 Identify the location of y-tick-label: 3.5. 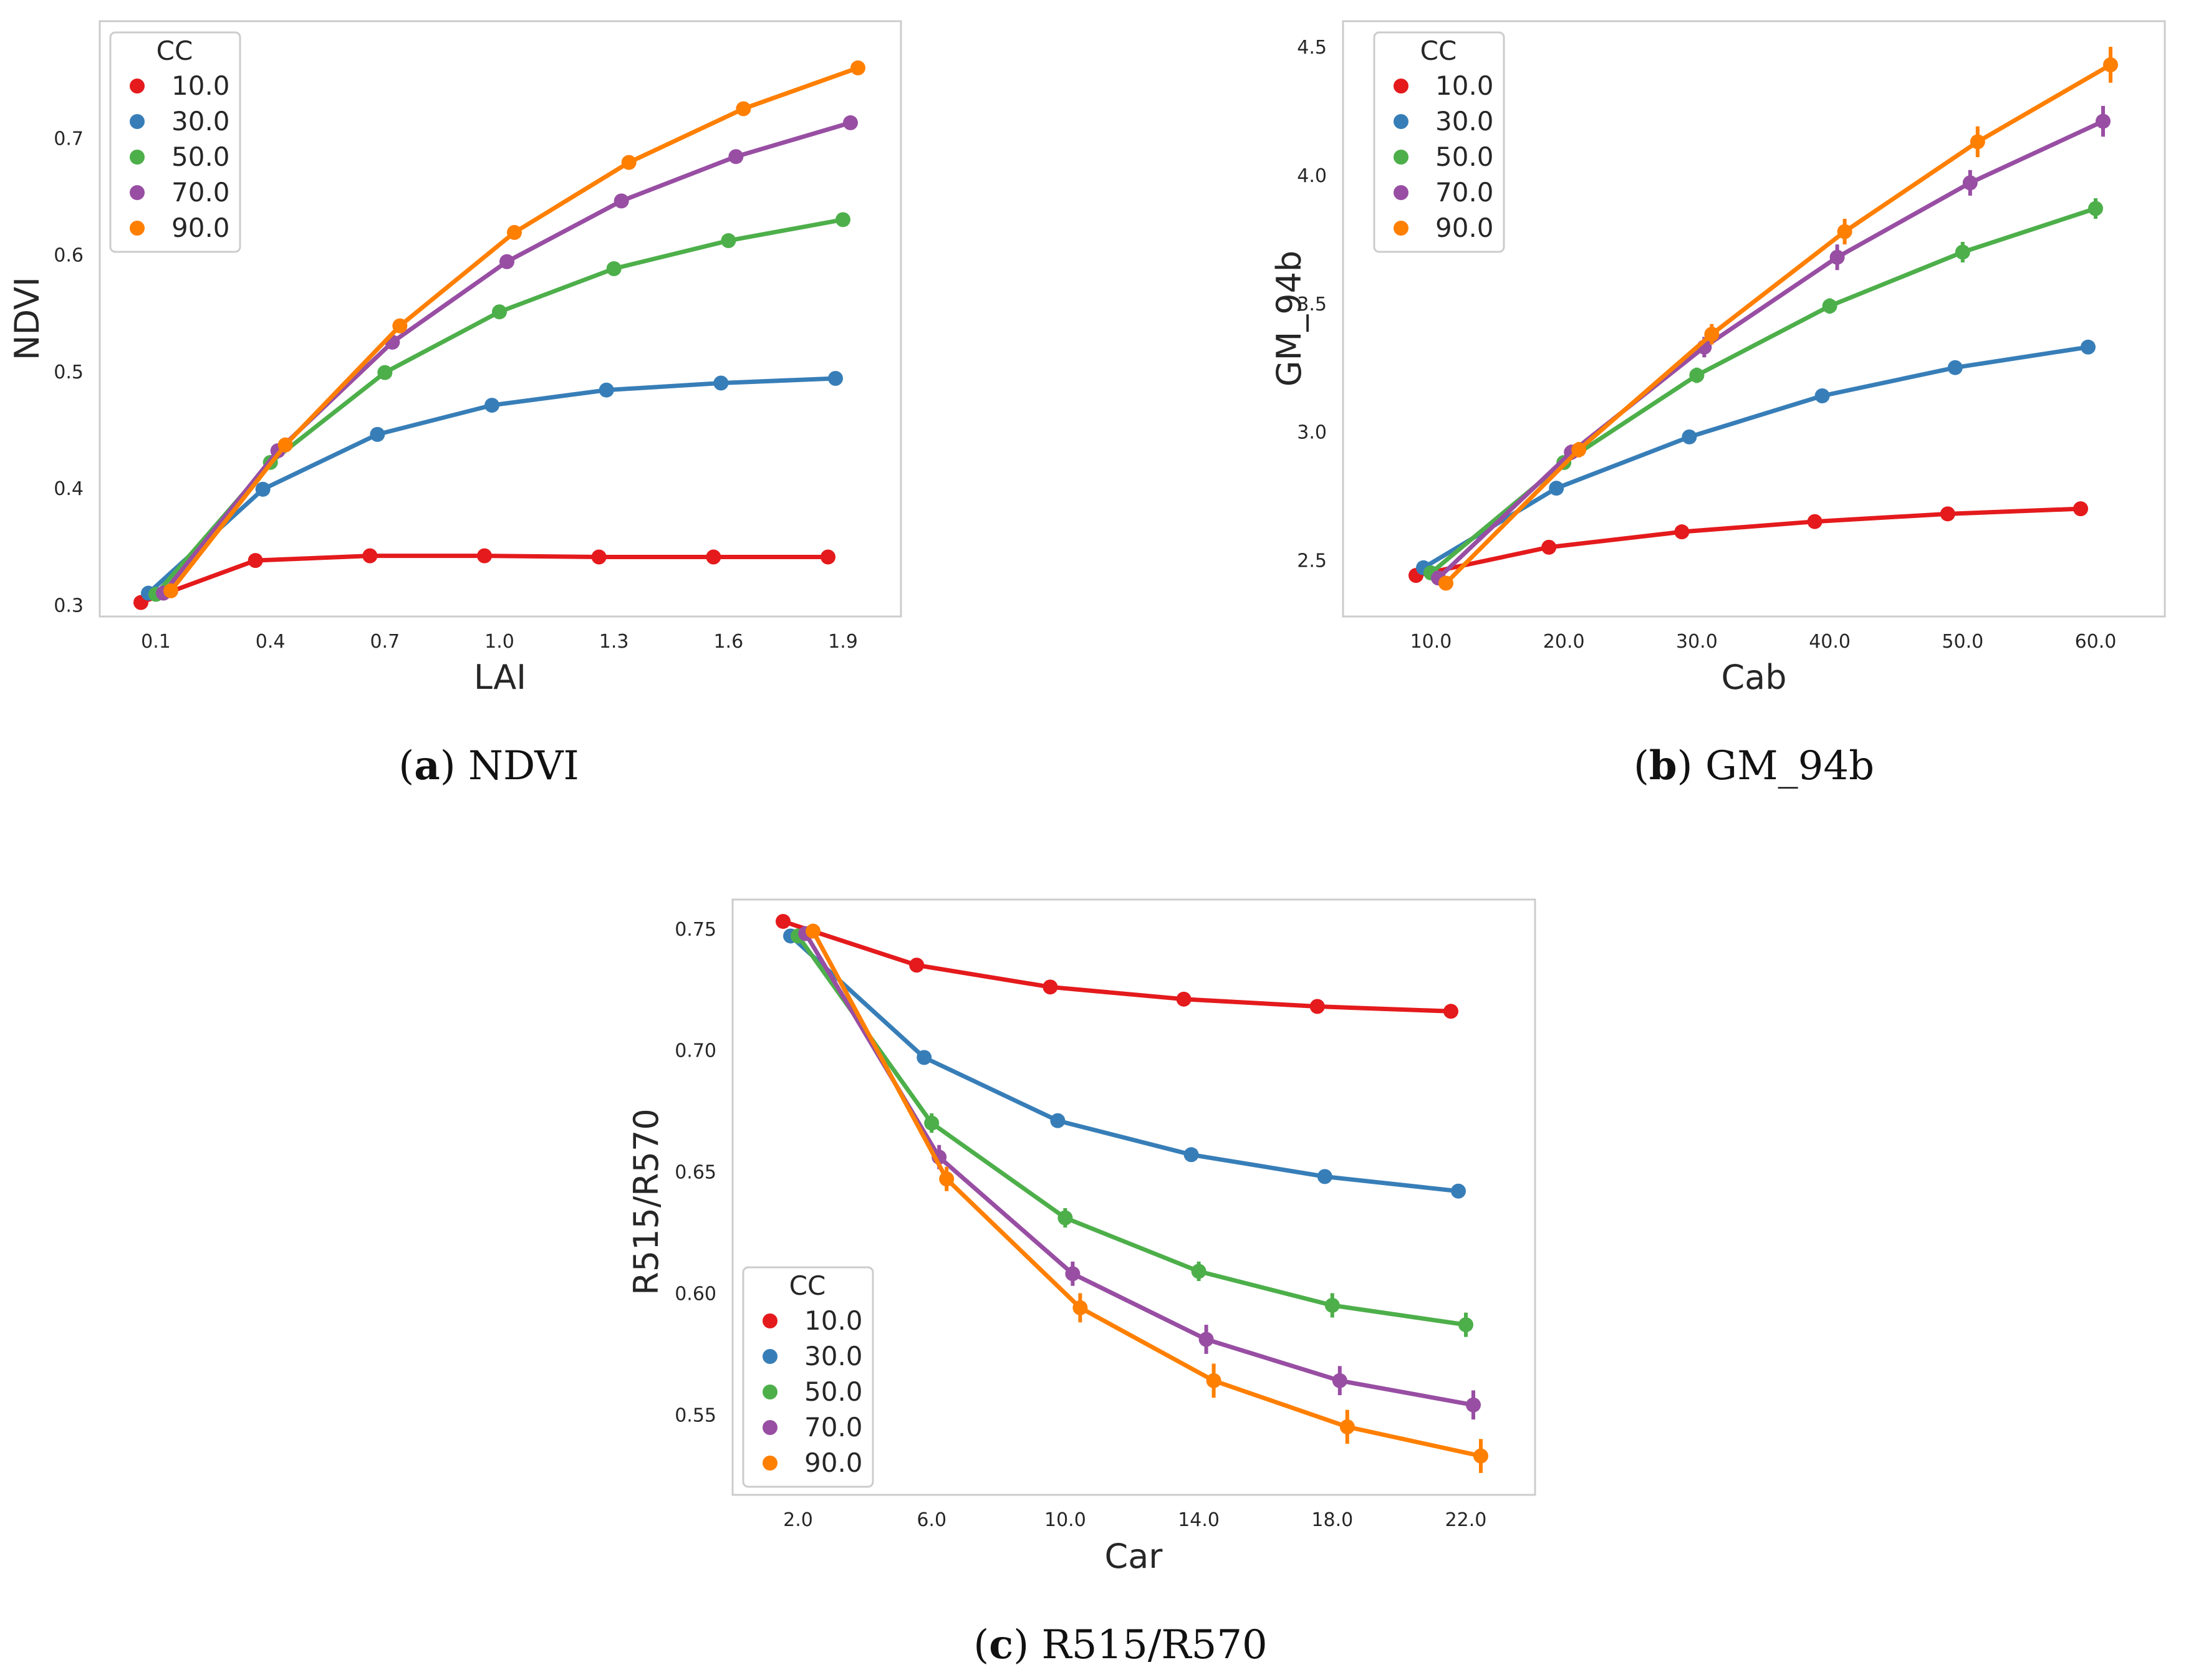
(1312, 304).